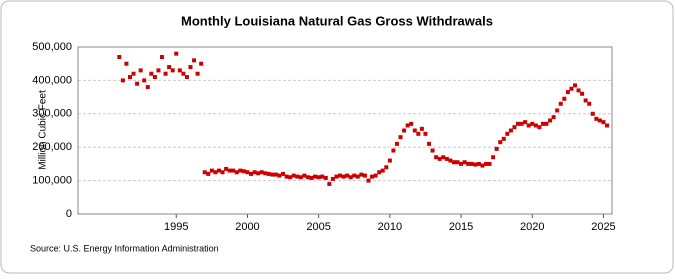 This screenshot has height=280, width=675. Describe the element at coordinates (43, 130) in the screenshot. I see `y-axis-label: Million Cubic Feet` at that location.